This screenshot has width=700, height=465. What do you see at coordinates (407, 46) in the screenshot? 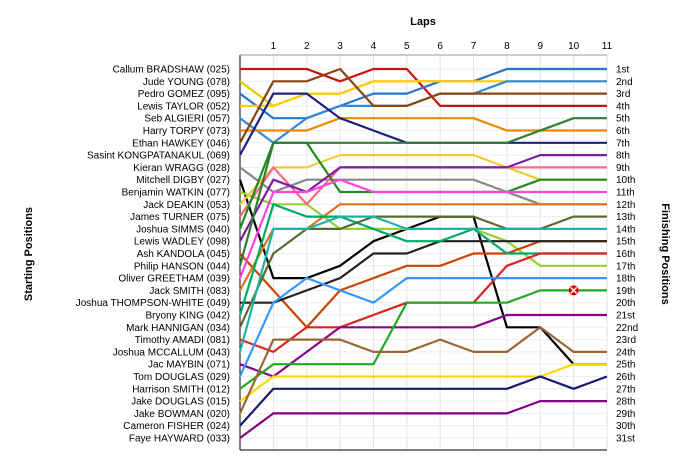
I see `x-tick-label: 5` at bounding box center [407, 46].